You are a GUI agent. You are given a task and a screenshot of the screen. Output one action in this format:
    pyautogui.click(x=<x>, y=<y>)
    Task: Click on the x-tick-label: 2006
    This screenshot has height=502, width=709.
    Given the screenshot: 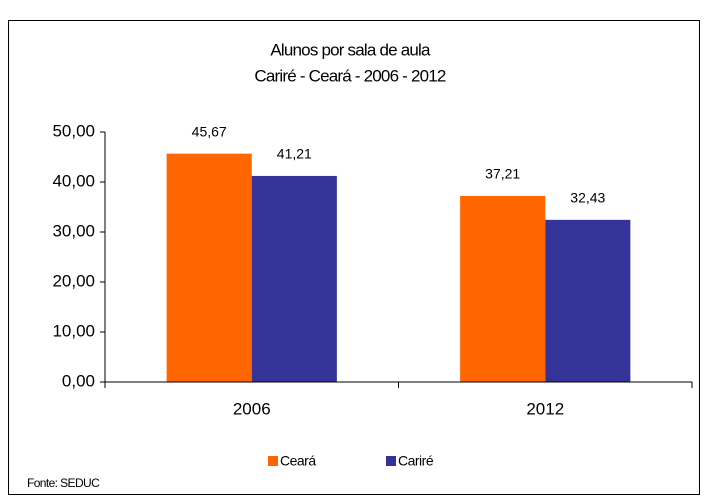 What is the action you would take?
    pyautogui.click(x=252, y=408)
    